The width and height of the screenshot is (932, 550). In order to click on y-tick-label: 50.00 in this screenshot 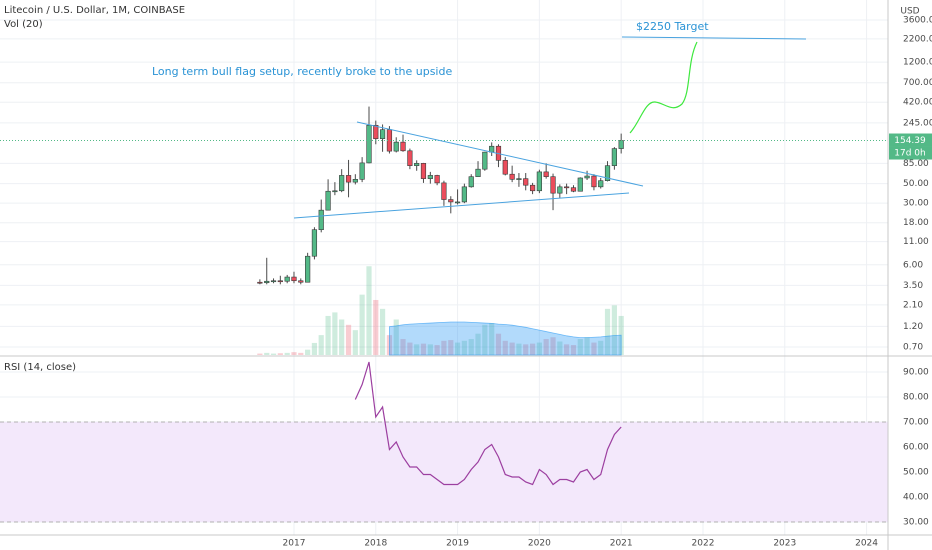, I will do `click(916, 184)`.